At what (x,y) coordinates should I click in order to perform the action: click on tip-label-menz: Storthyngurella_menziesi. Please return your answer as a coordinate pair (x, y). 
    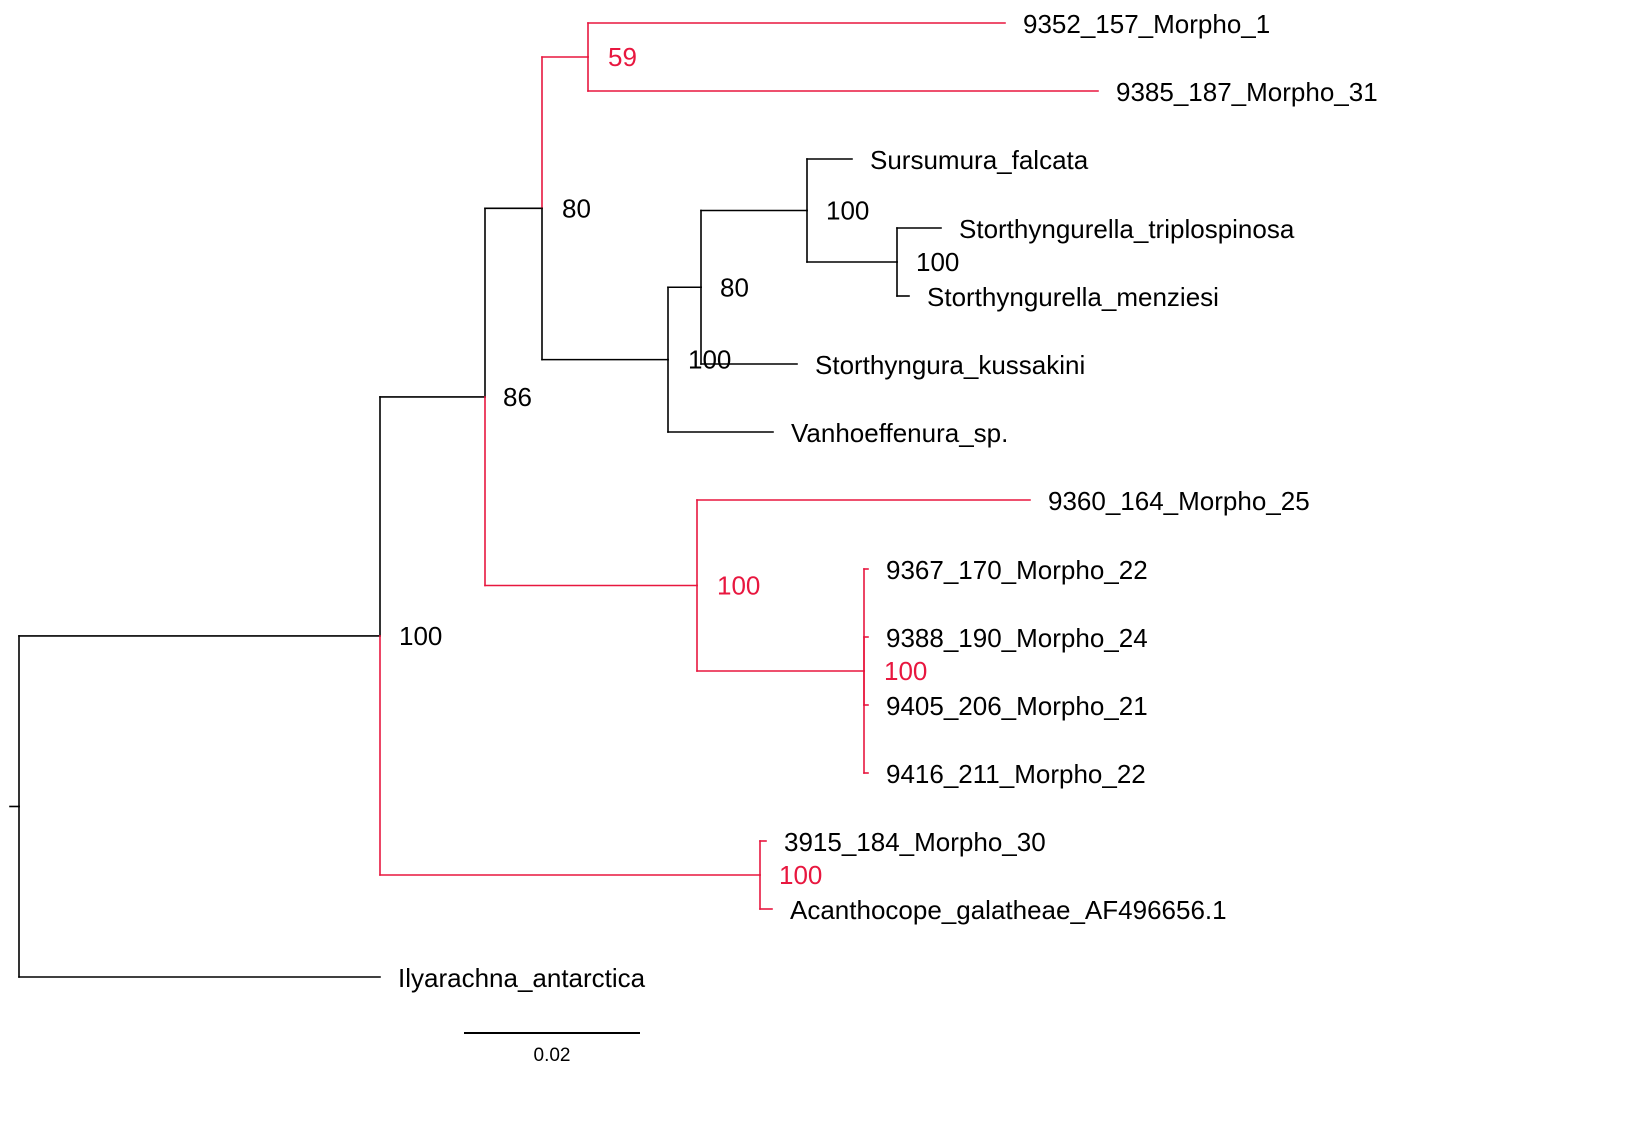
    Looking at the image, I should click on (1073, 297).